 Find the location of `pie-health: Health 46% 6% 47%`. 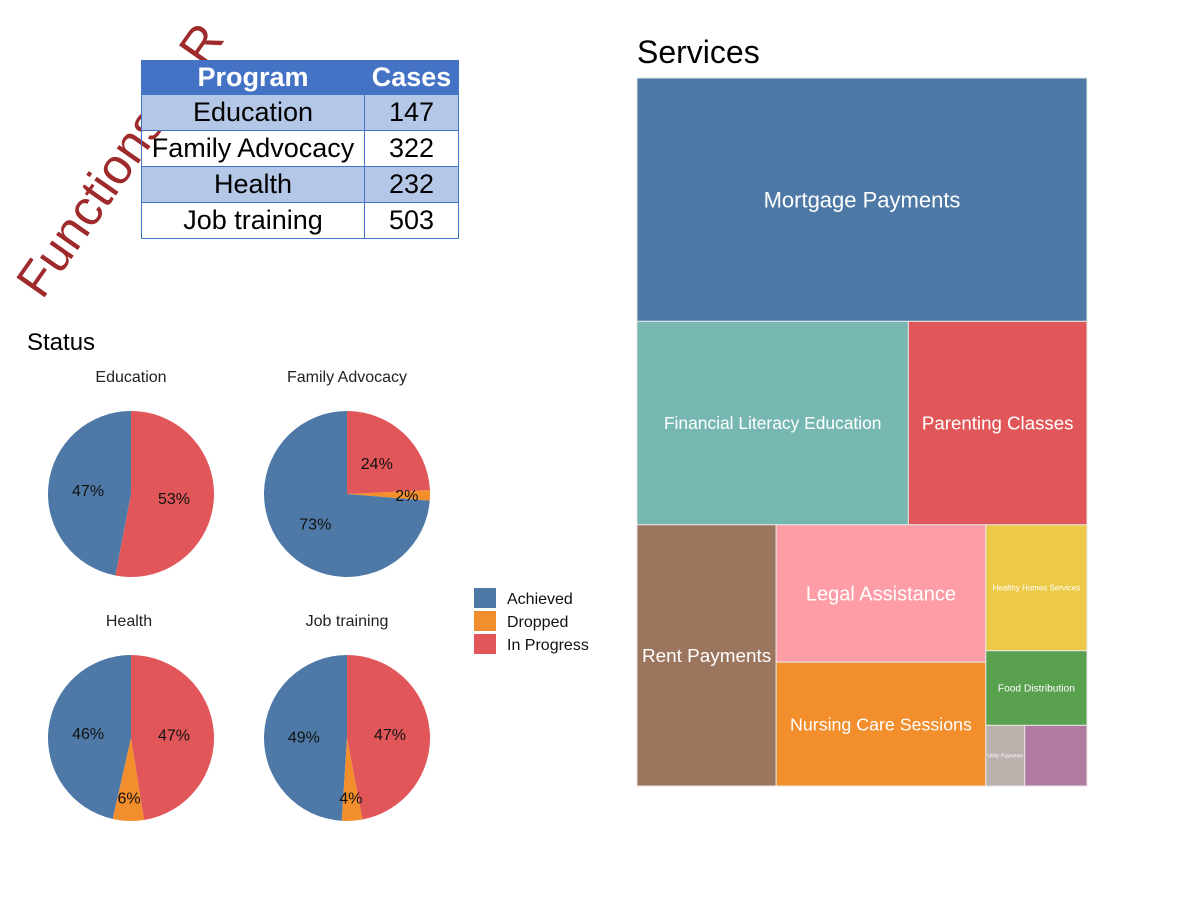

pie-health: Health 46% 6% 47% is located at coordinates (131, 717).